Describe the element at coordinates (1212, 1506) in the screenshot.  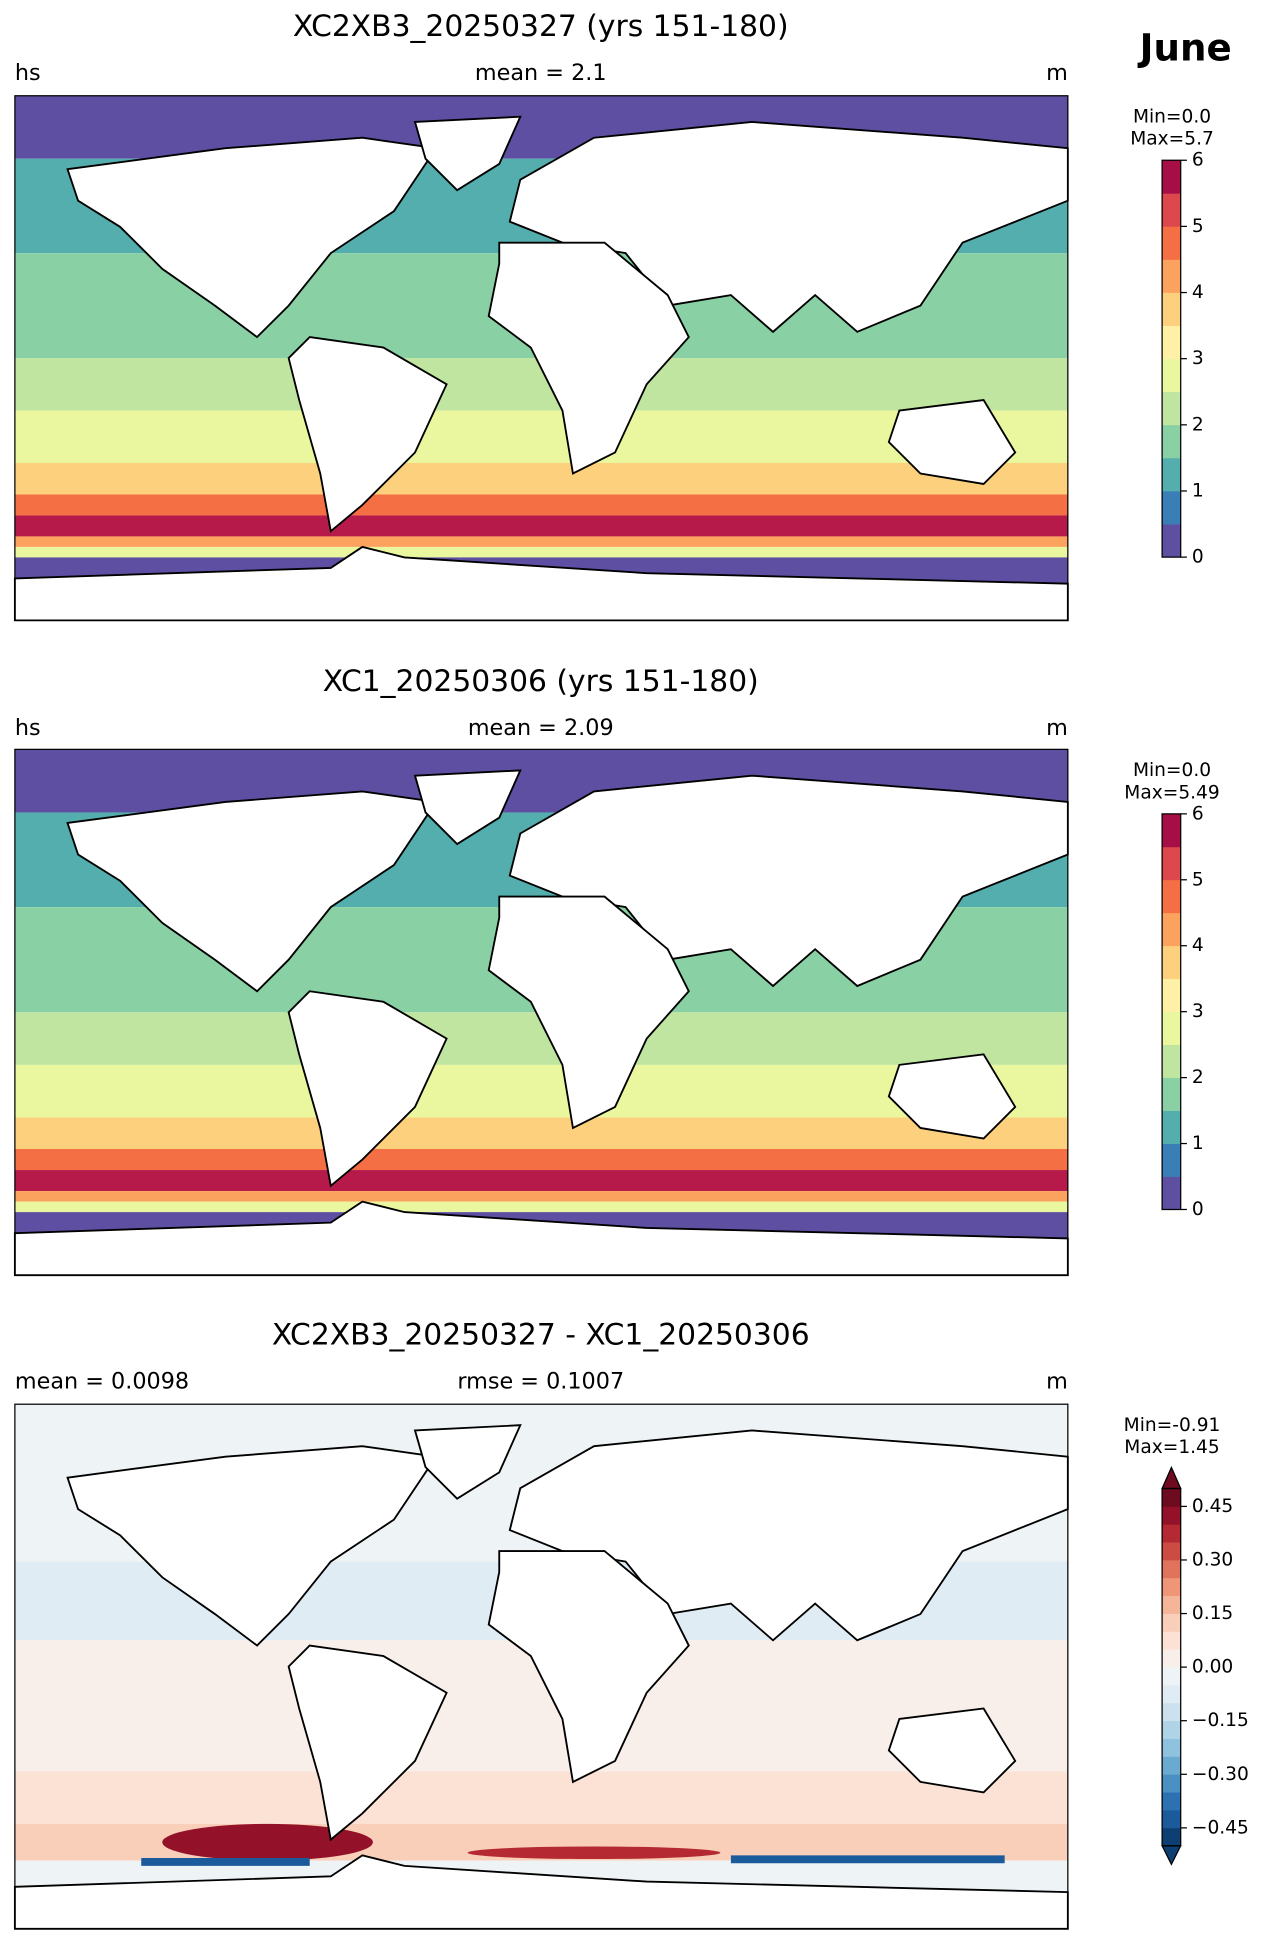
I see `colorbar-tick-label: 0.45` at that location.